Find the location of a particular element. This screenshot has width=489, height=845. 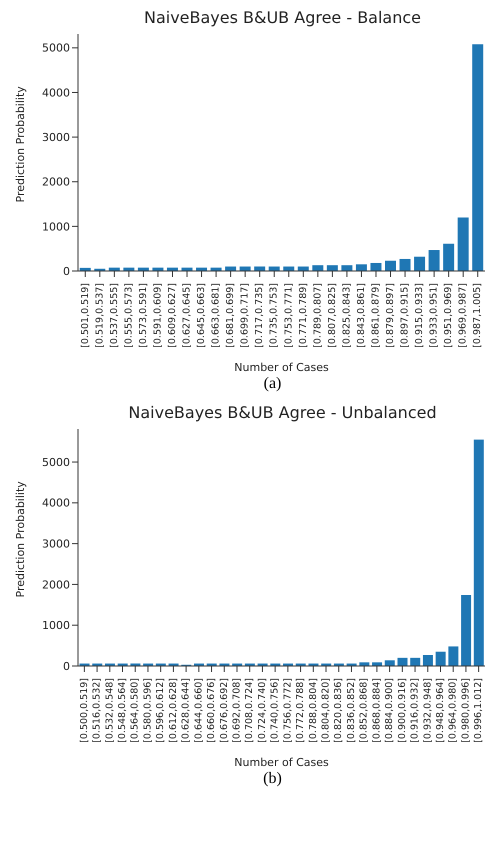

x-tick-label: [0.868,0.884] is located at coordinates (376, 710).